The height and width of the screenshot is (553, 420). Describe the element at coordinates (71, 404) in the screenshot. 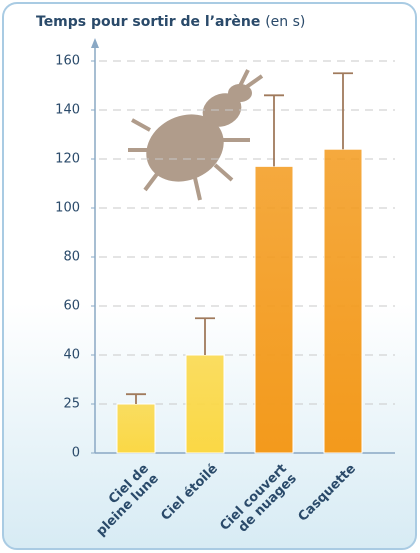

I see `y-tick-label: 25` at that location.